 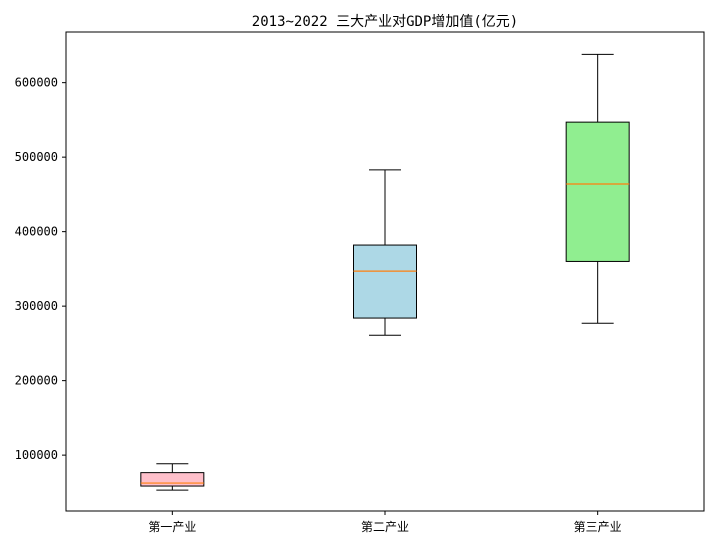 What do you see at coordinates (40, 269) in the screenshot?
I see `y-axis: 100000 200000 300000 400000 500000 600000` at bounding box center [40, 269].